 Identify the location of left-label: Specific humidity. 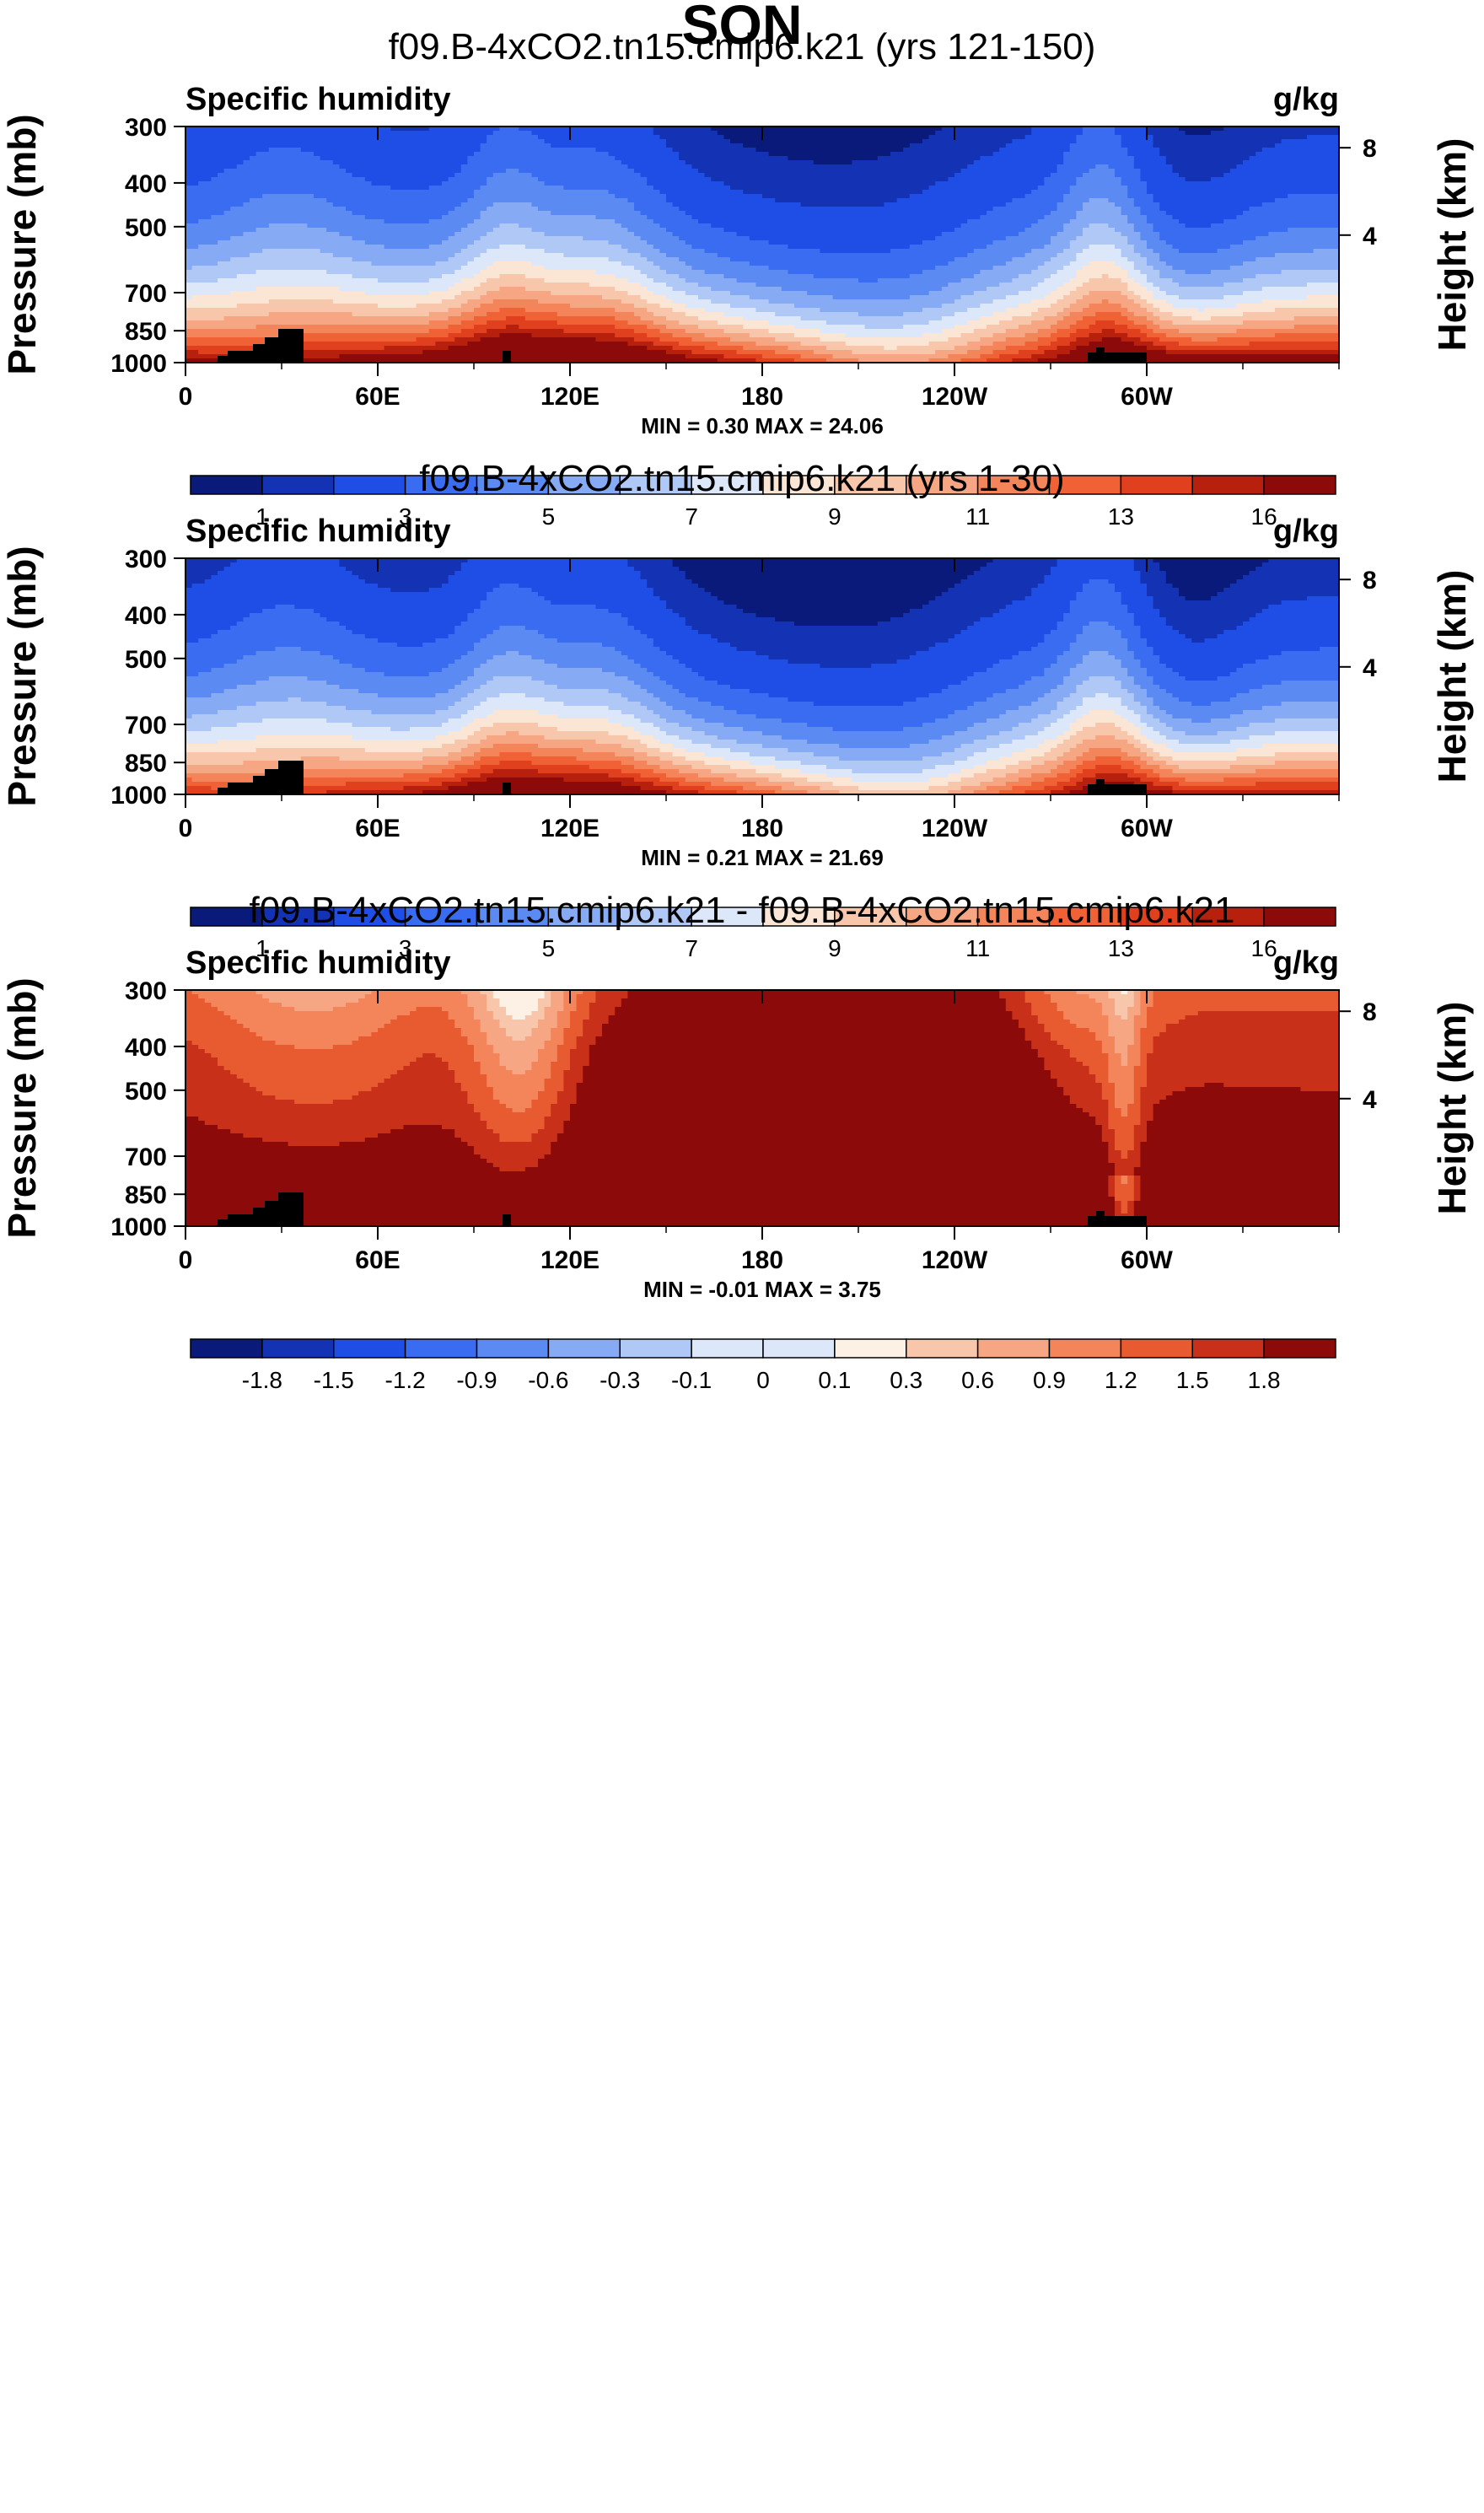
(318, 963).